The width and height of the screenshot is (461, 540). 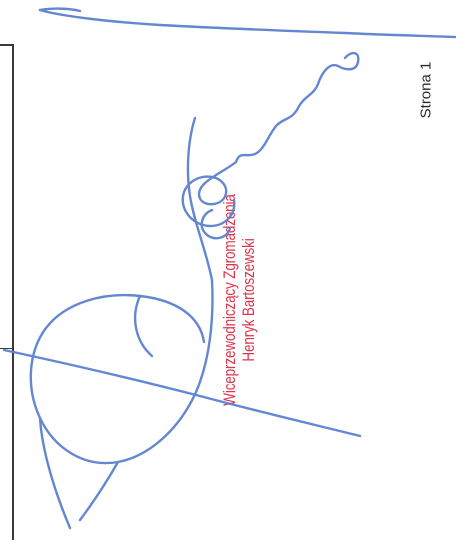 I want to click on frame-top-border, so click(x=6, y=45).